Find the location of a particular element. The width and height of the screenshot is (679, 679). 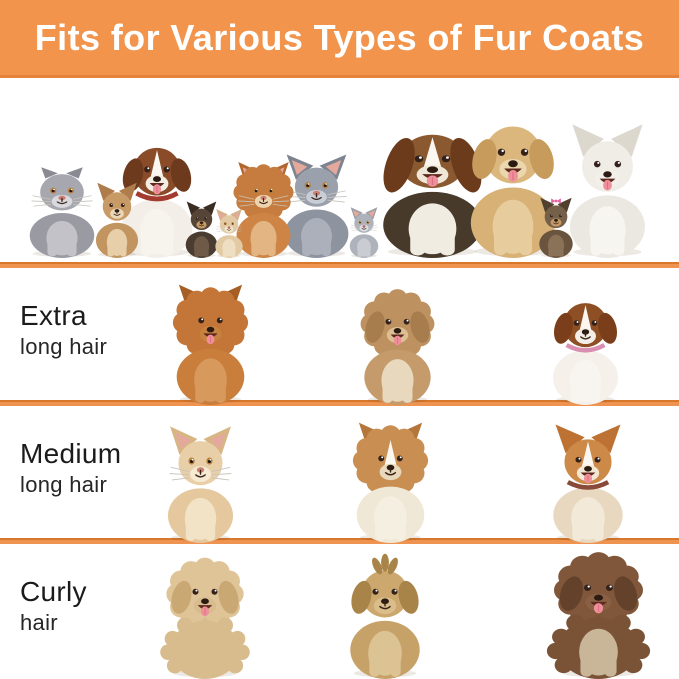

page-title: Fits for Various Types of Fur Coats is located at coordinates (339, 37).